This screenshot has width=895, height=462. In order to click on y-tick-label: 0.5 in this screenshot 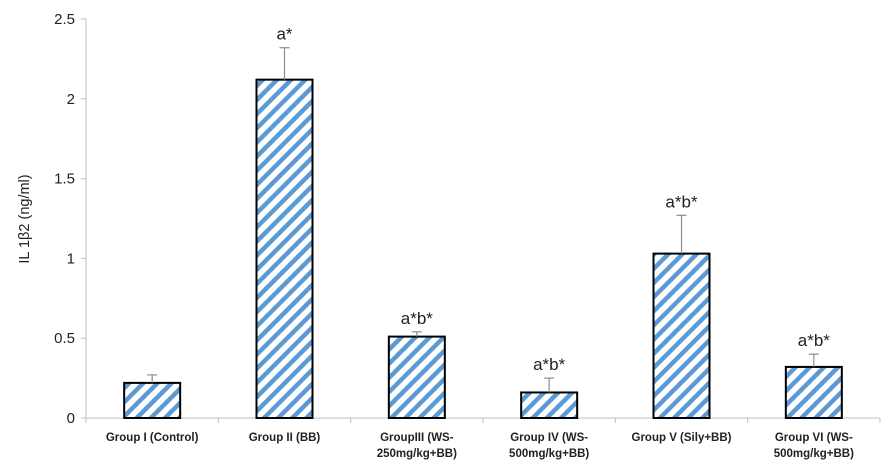, I will do `click(64, 338)`.